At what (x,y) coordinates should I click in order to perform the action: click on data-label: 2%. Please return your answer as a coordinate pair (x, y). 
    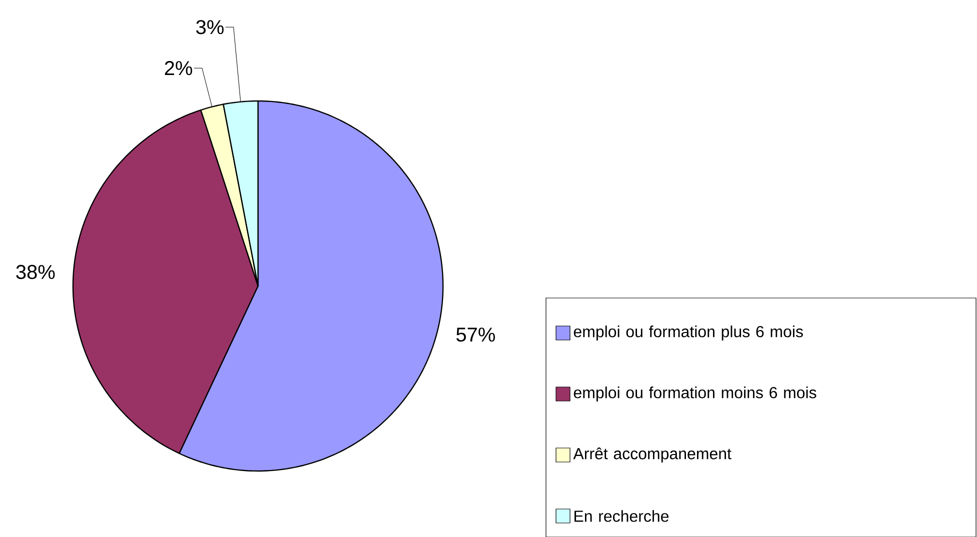
    Looking at the image, I should click on (178, 67).